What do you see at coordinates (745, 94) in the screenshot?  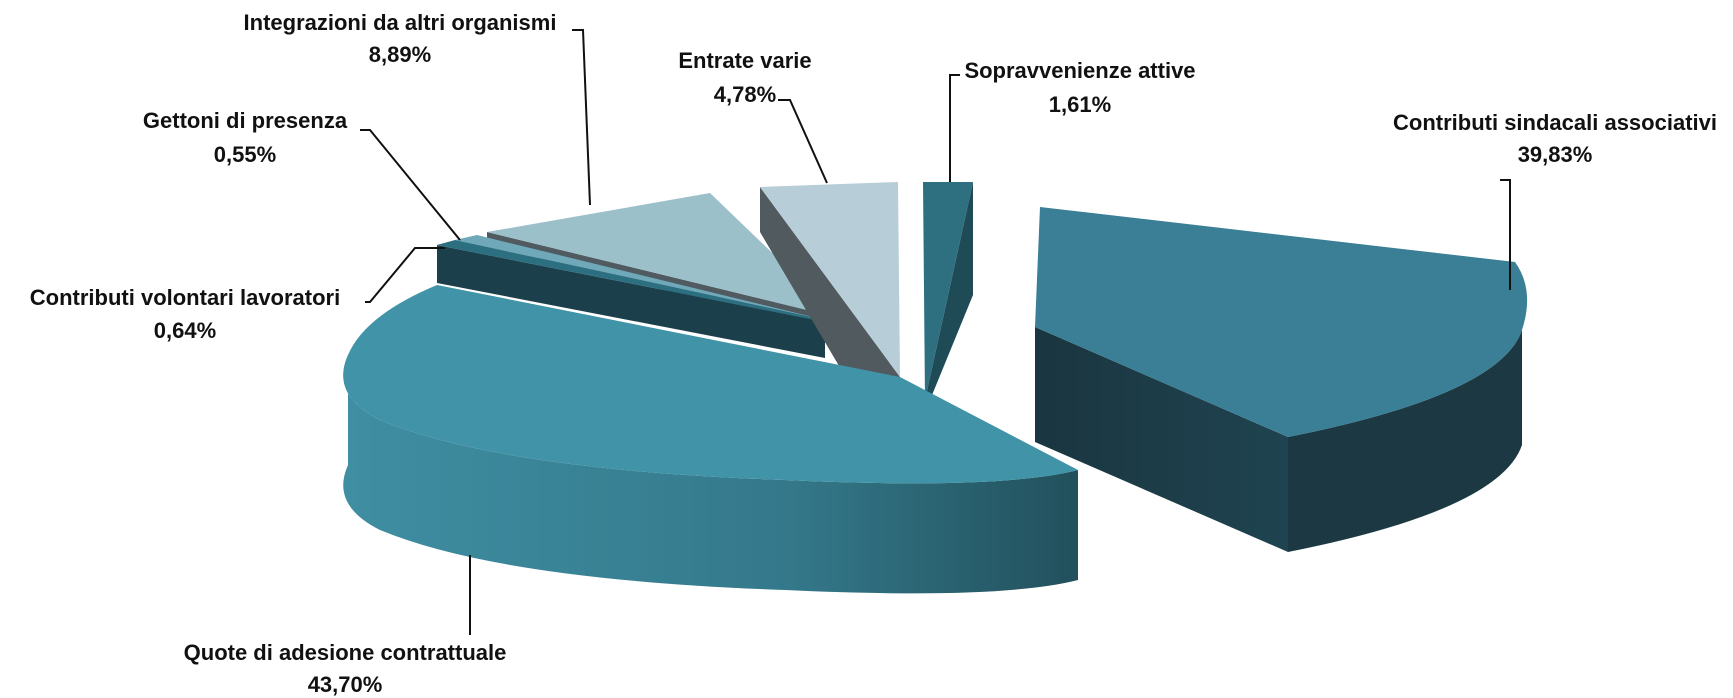 I see `slice-value-label: 4,78%` at bounding box center [745, 94].